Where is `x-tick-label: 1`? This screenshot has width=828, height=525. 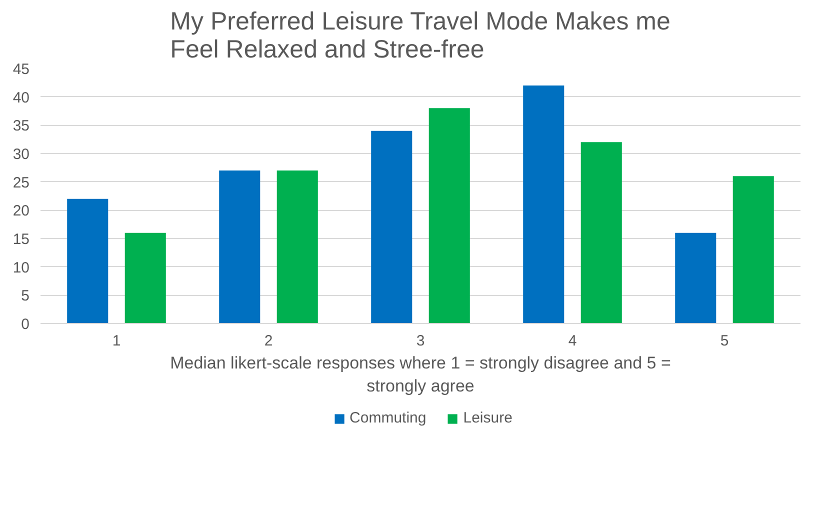
x-tick-label: 1 is located at coordinates (116, 341).